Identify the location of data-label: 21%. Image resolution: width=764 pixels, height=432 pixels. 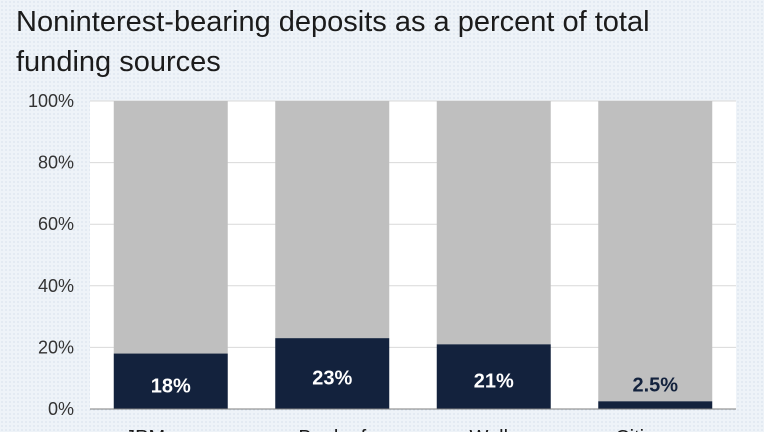
(494, 382).